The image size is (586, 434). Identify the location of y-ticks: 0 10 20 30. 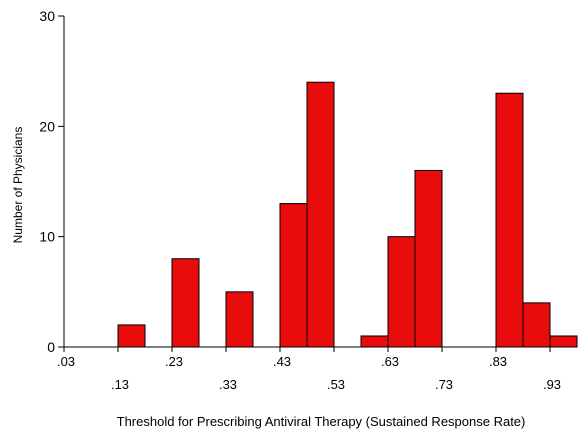
(51, 181).